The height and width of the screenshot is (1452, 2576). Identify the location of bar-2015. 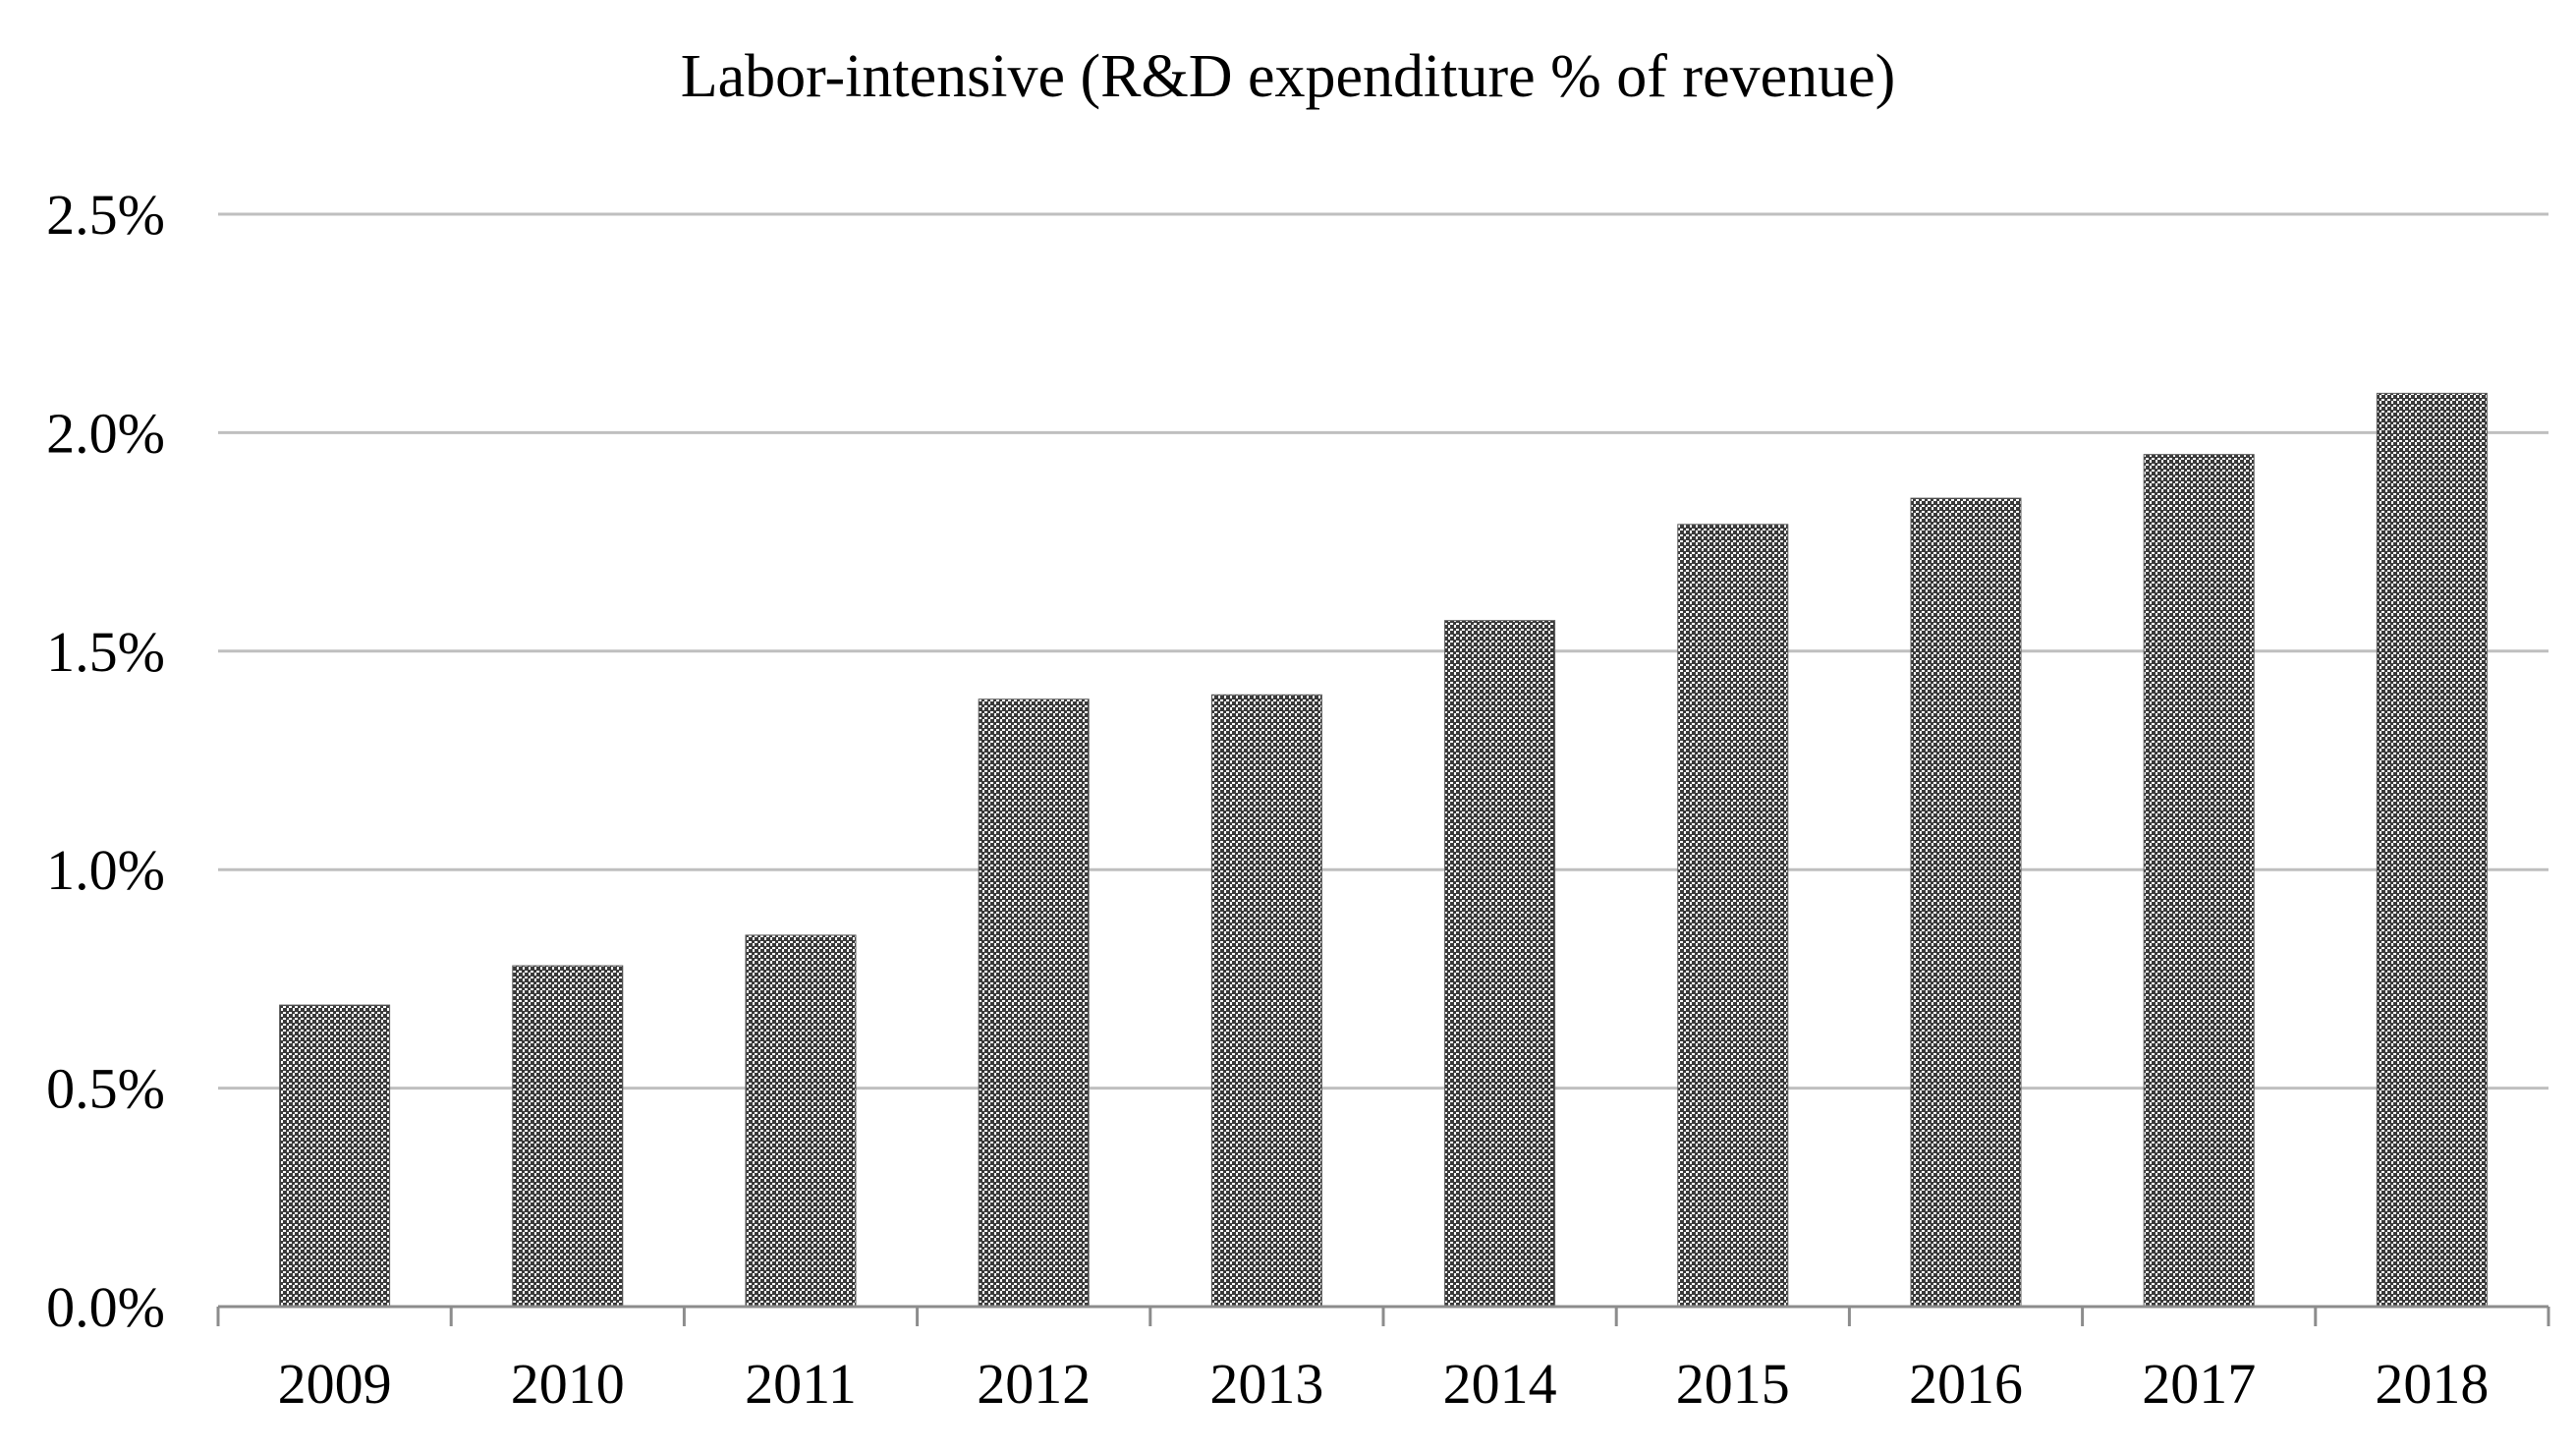
(1733, 916).